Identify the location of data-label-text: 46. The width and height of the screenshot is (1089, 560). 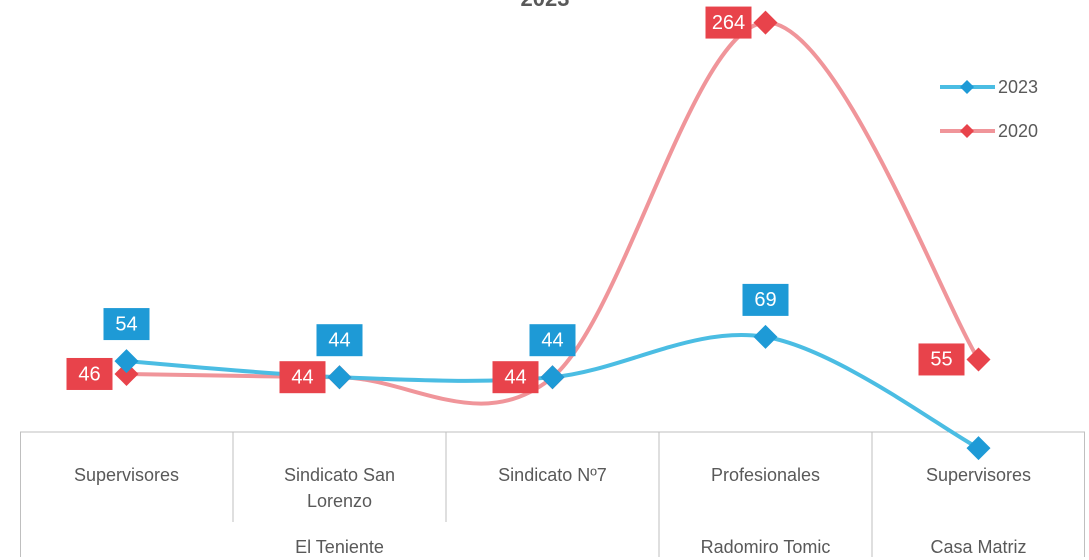
(89, 374).